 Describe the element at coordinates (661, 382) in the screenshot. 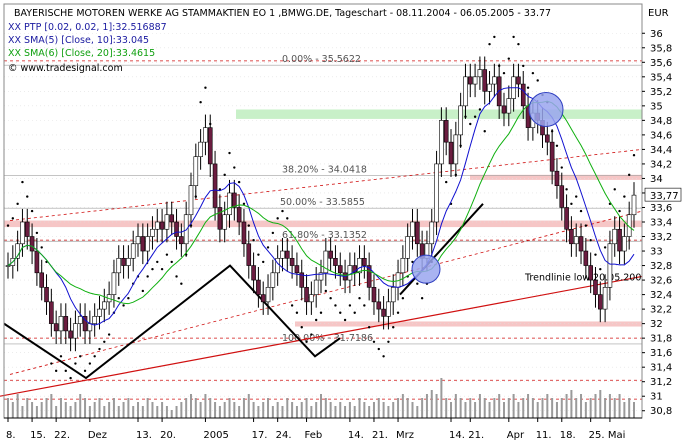

I see `y-tick-label: 31,2` at that location.